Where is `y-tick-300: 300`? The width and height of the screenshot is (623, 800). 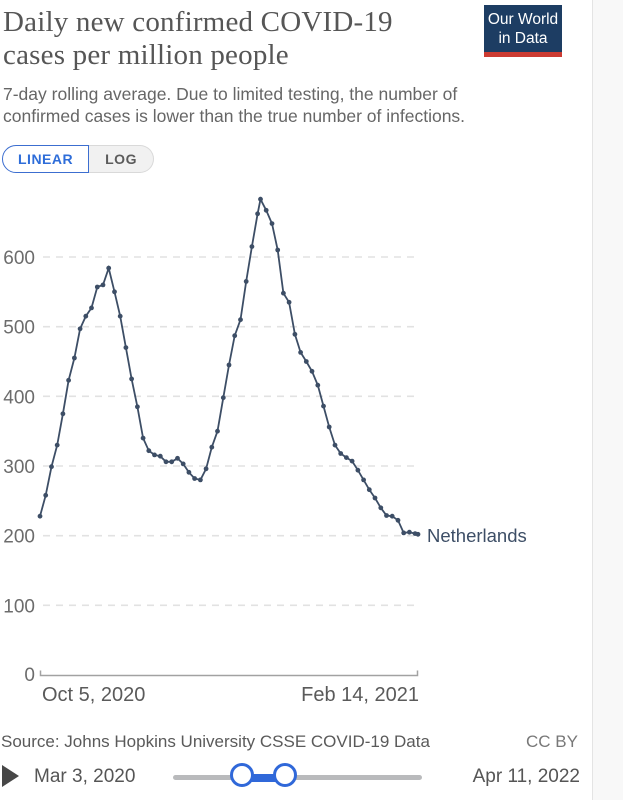
y-tick-300: 300 is located at coordinates (19, 467).